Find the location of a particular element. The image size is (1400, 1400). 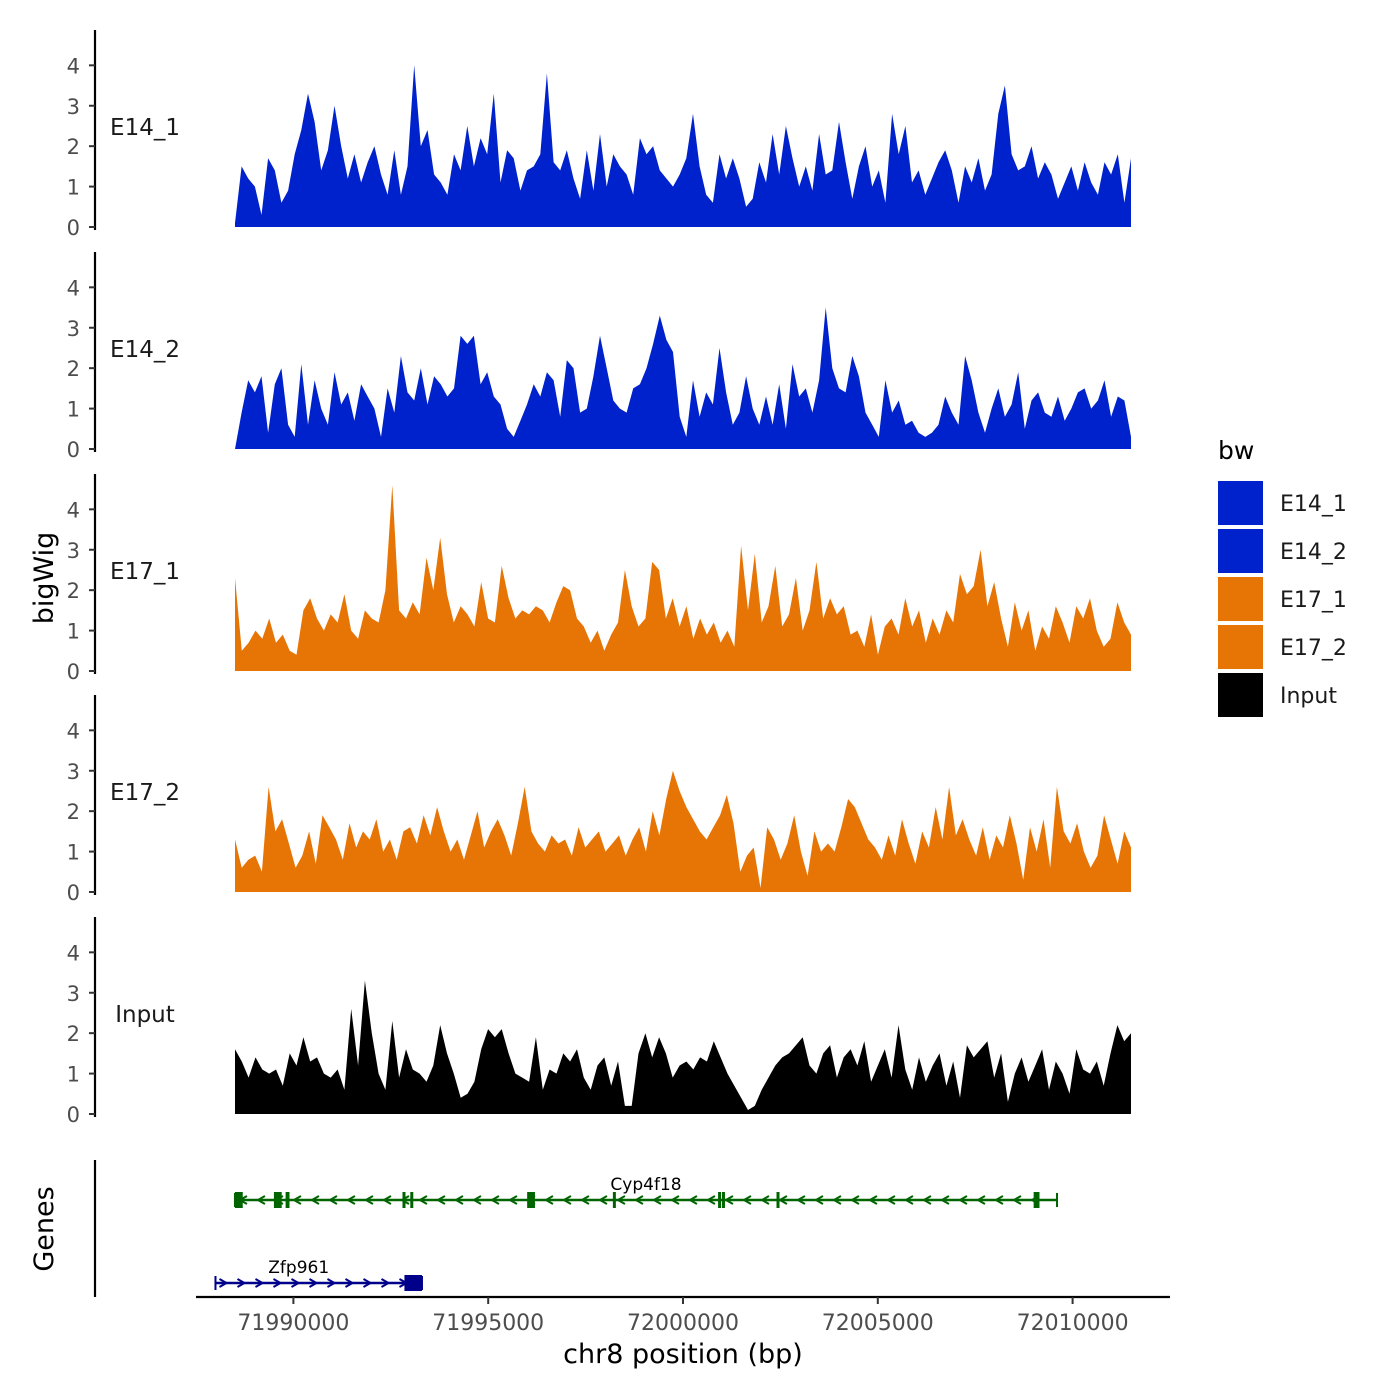

legend-label: E14_2 is located at coordinates (1313, 552).